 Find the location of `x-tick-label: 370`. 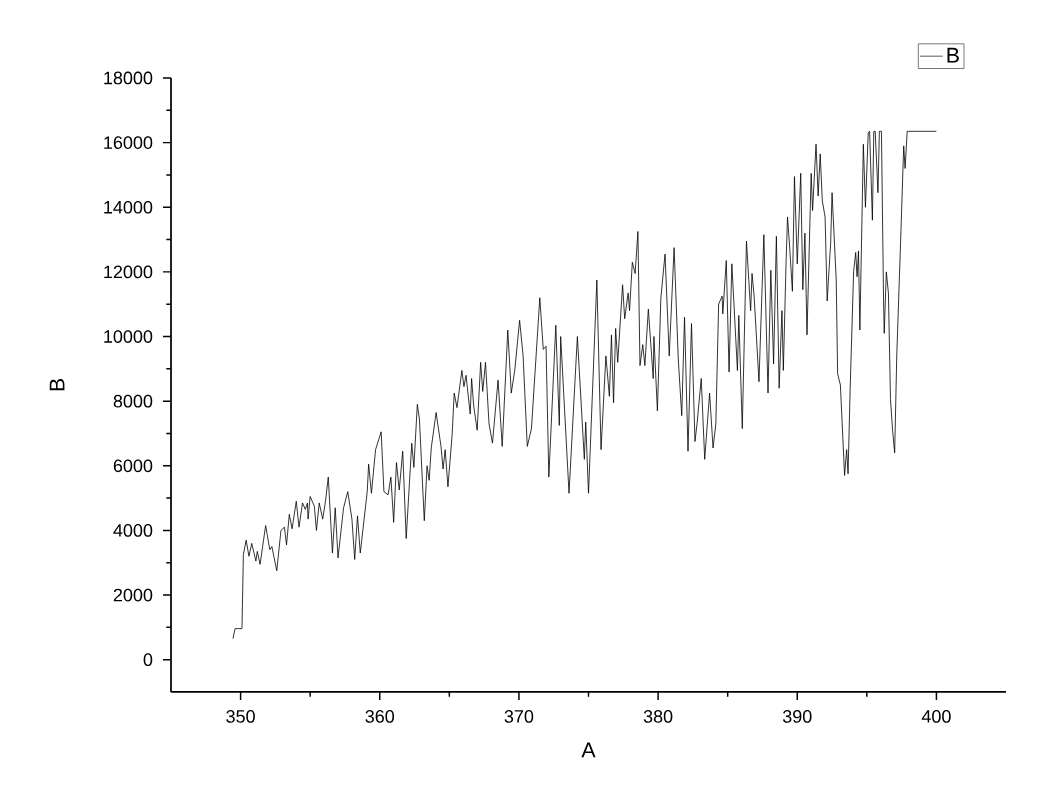

x-tick-label: 370 is located at coordinates (519, 716).